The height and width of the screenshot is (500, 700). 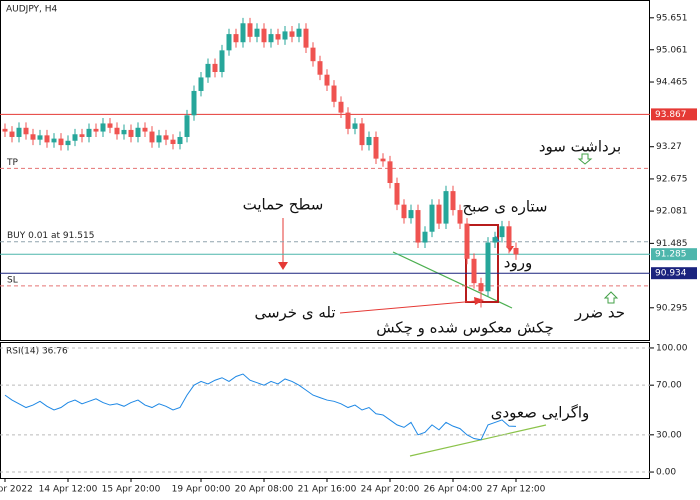 What do you see at coordinates (518, 263) in the screenshot?
I see `annotation: ورود` at bounding box center [518, 263].